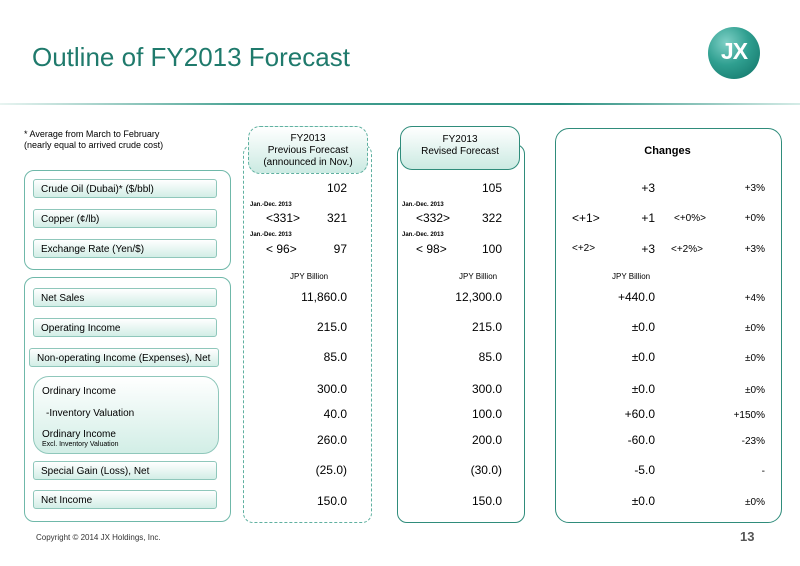 Image resolution: width=800 pixels, height=566 pixels. What do you see at coordinates (754, 188) in the screenshot?
I see `pct-crude: +3%` at bounding box center [754, 188].